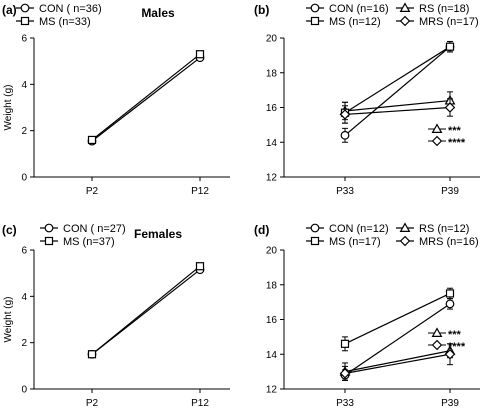  Describe the element at coordinates (272, 143) in the screenshot. I see `y-tick-label: 14` at that location.